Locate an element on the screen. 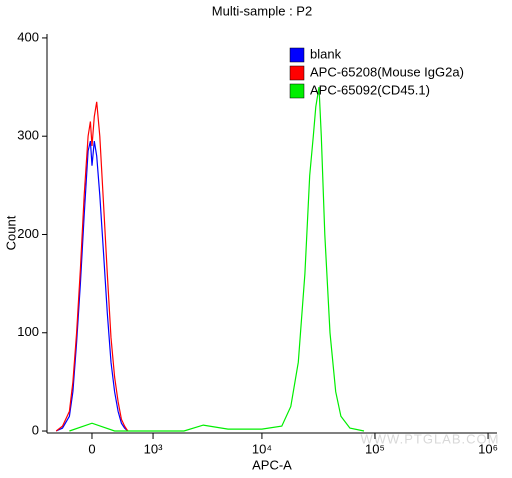 The image size is (512, 478). x-tick-label: 10⁴ is located at coordinates (262, 448).